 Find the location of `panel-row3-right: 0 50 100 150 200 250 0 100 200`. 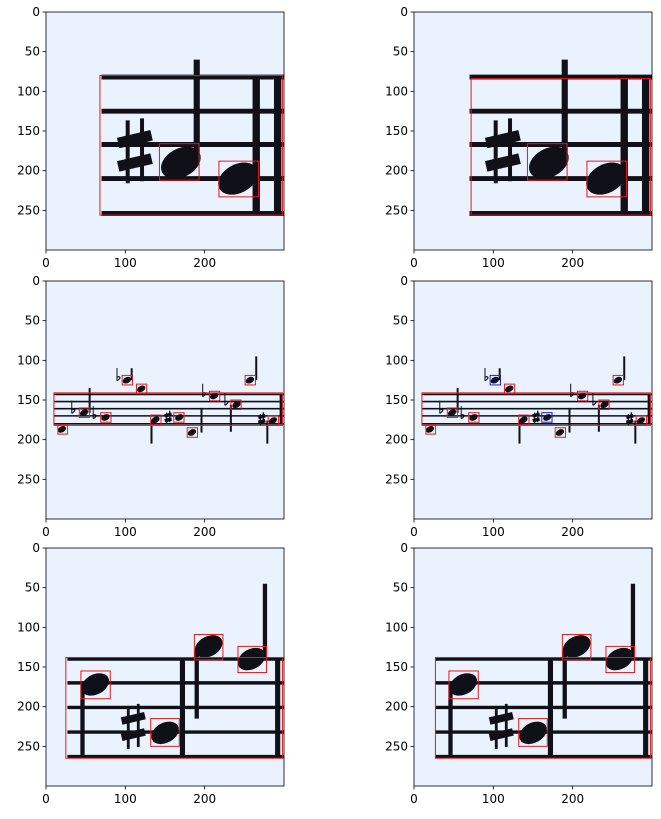

panel-row3-right: 0 50 100 150 200 250 0 100 200 is located at coordinates (519, 673).